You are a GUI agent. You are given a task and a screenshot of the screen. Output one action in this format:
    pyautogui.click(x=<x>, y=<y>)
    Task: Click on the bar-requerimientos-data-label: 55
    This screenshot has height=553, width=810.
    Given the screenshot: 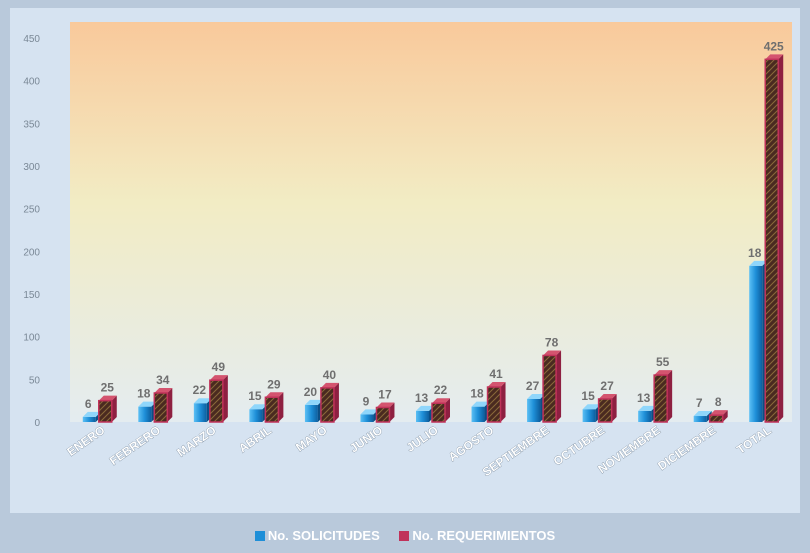 What is the action you would take?
    pyautogui.click(x=663, y=362)
    